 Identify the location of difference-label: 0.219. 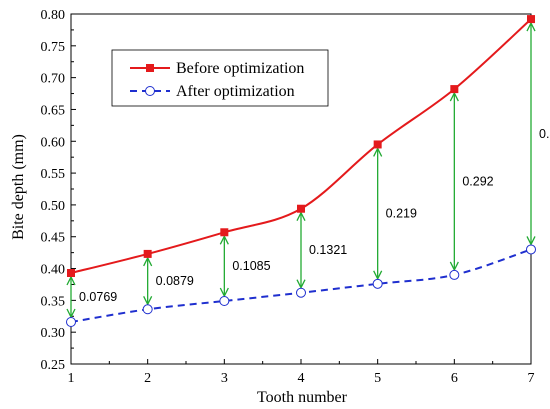
(401, 214).